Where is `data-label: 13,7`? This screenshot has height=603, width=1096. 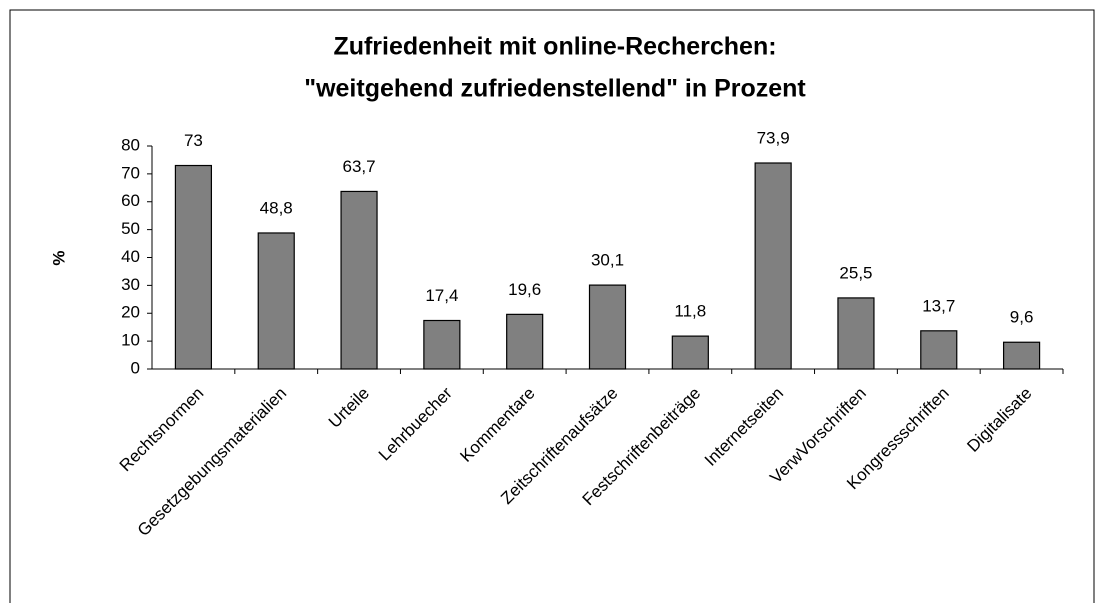
data-label: 13,7 is located at coordinates (938, 305).